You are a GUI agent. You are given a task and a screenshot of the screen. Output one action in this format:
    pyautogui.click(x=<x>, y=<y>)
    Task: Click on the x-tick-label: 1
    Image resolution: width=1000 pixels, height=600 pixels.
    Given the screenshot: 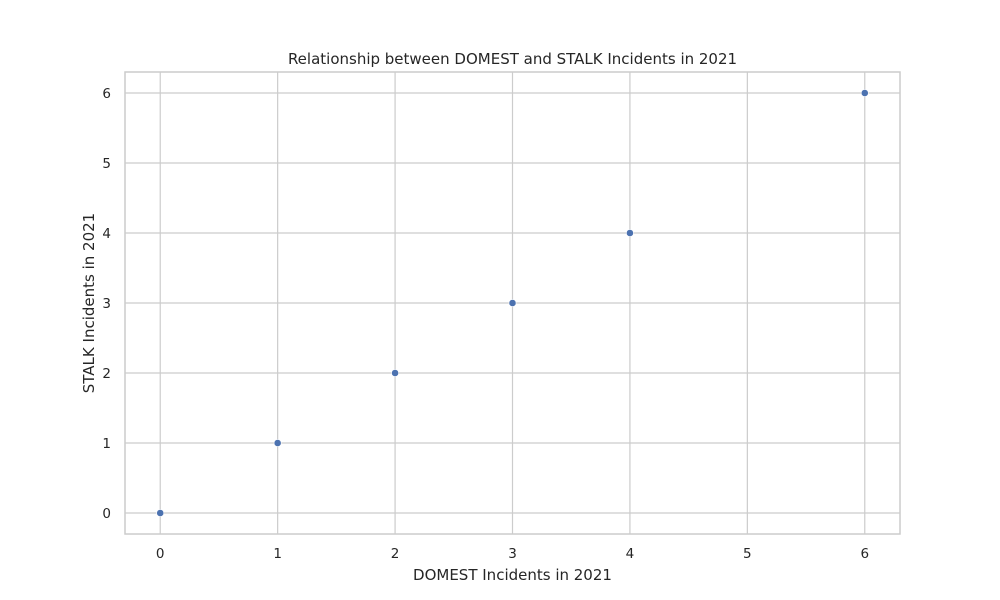 What is the action you would take?
    pyautogui.click(x=277, y=554)
    